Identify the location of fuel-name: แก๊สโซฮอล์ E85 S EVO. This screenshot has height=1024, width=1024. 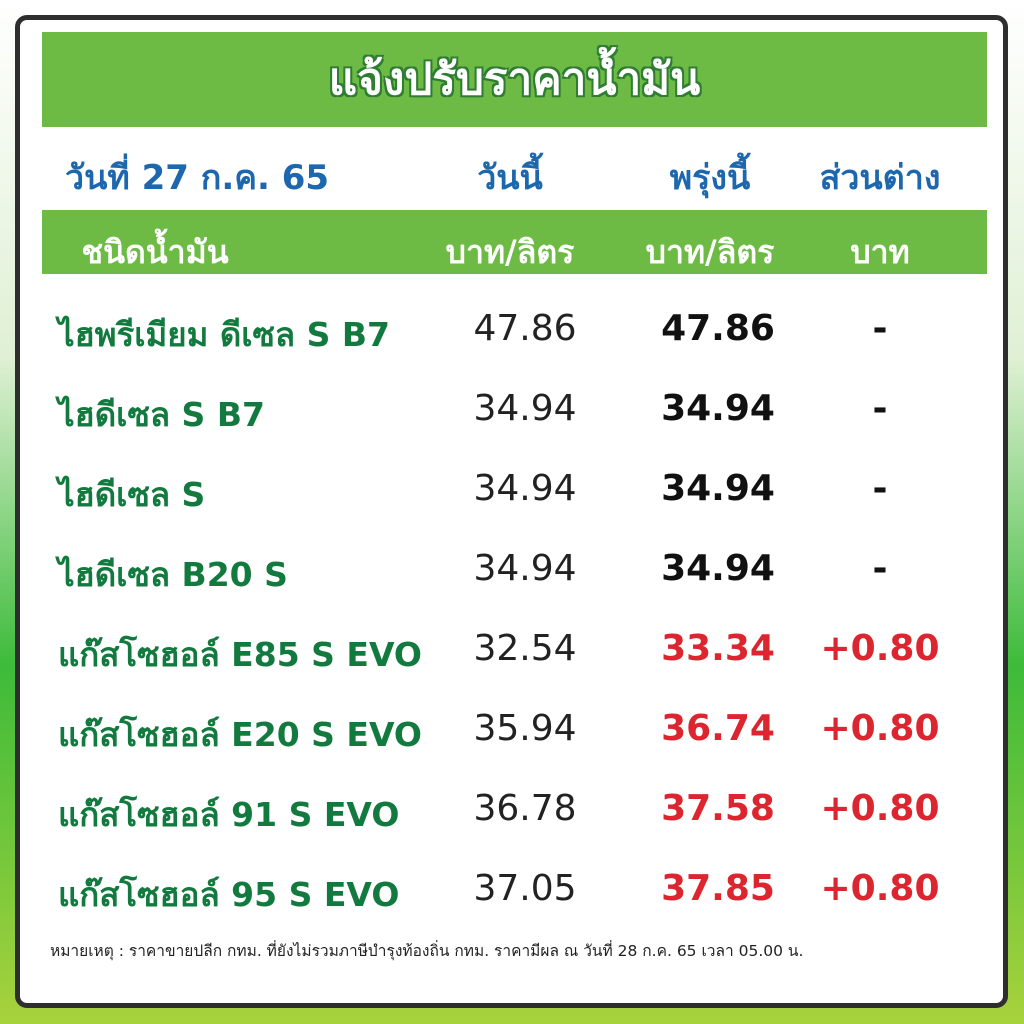
(240, 654).